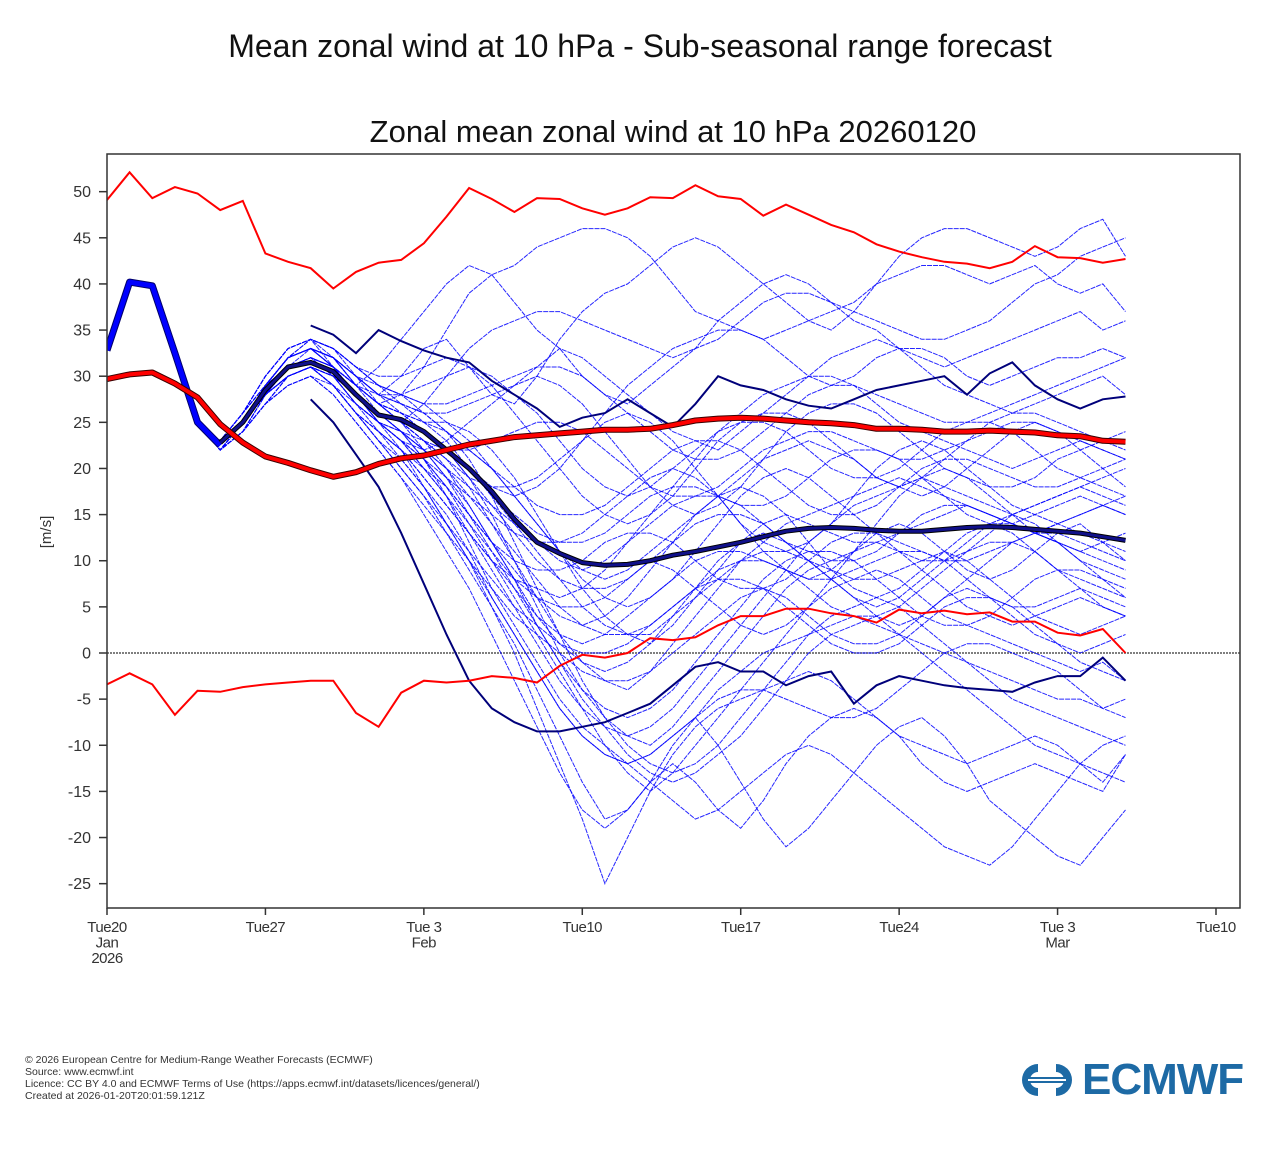 The height and width of the screenshot is (1152, 1280). I want to click on y-tick-label: -10, so click(79, 746).